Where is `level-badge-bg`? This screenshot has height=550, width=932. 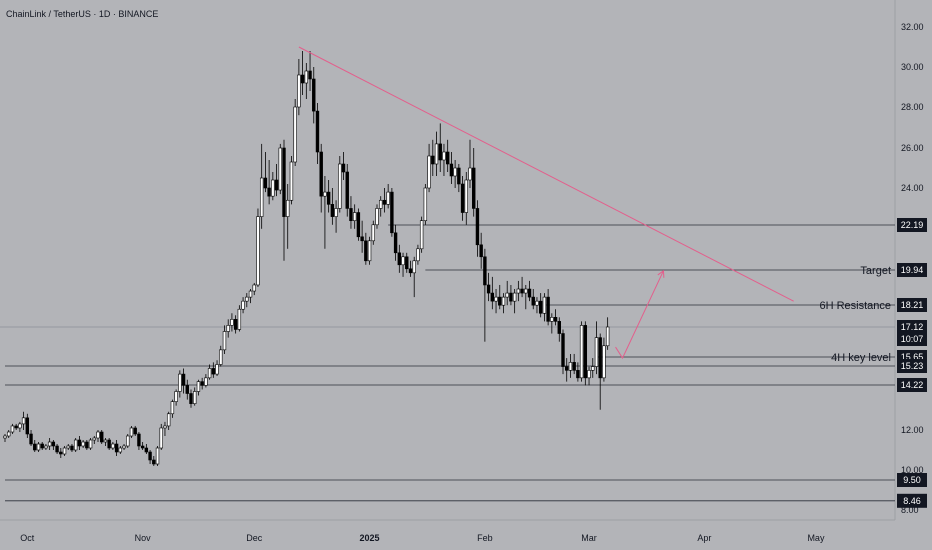 level-badge-bg is located at coordinates (912, 270).